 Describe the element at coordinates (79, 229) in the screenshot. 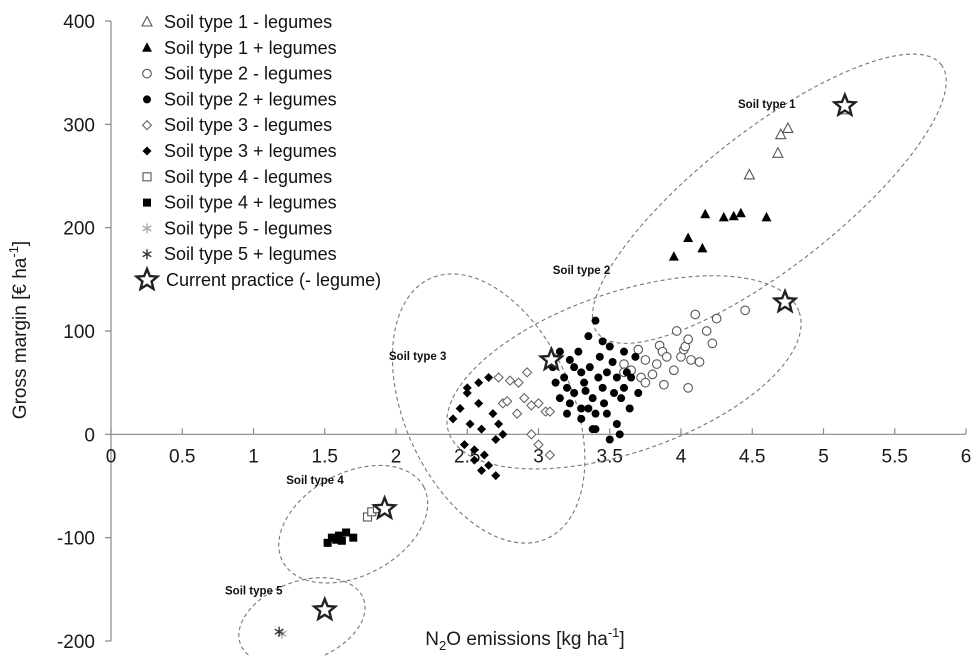

I see `y-tick-label: 200` at that location.